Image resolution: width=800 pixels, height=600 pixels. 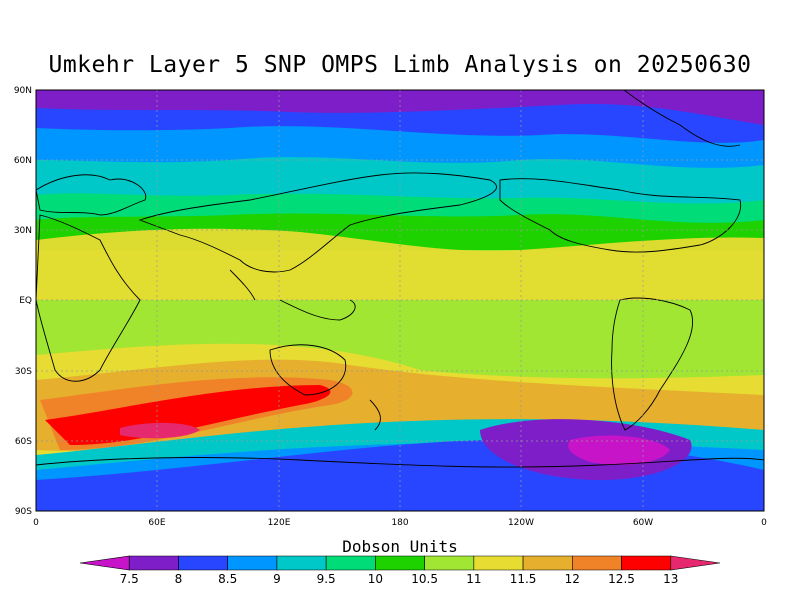 I want to click on colorbar-title: Dobson Units, so click(x=400, y=546).